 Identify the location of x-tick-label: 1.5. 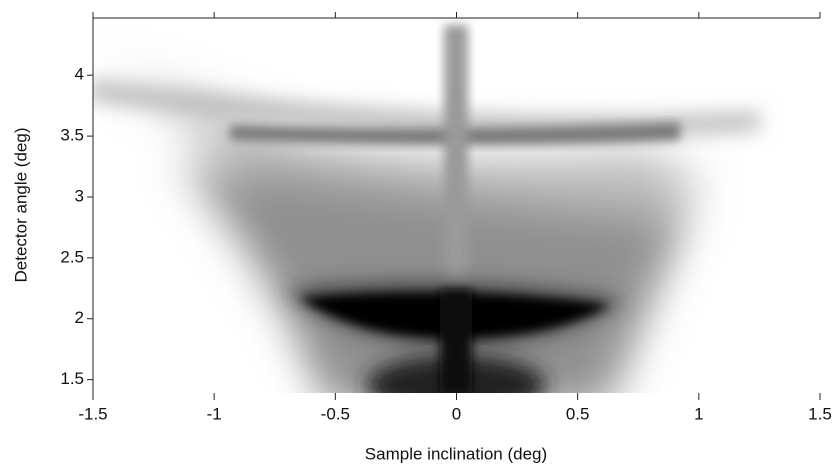
(820, 413).